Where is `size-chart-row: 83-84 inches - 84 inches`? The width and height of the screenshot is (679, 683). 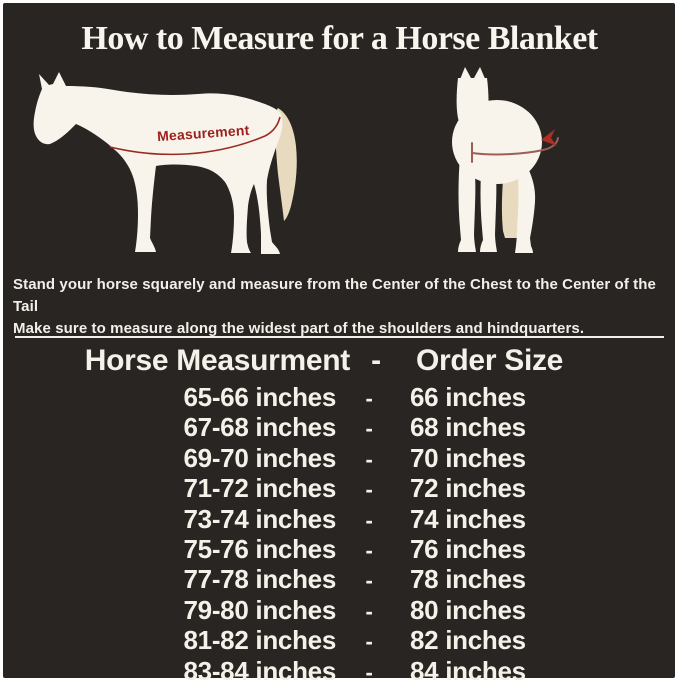 size-chart-row: 83-84 inches - 84 inches is located at coordinates (339, 669).